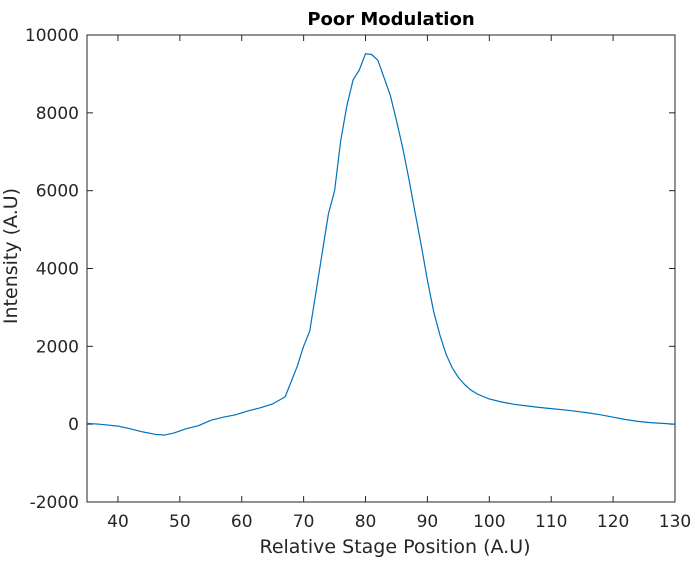  What do you see at coordinates (11, 256) in the screenshot?
I see `y-axis-title: Intensity (A.U)` at bounding box center [11, 256].